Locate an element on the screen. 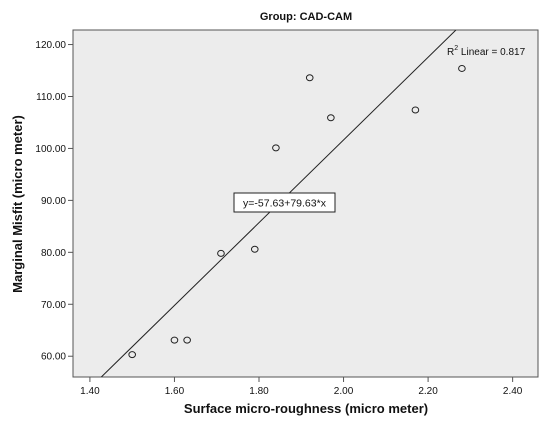  y-axis: 60.00 70.00 80.00 90.00 100.00 110.00 120.00 is located at coordinates (54, 201).